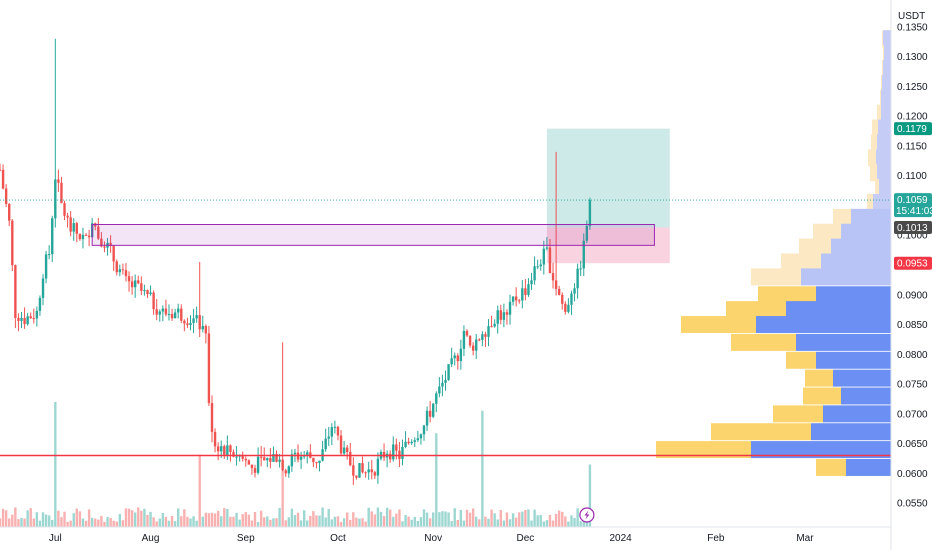  I want to click on y-tick-label: 0.0750, so click(912, 385).